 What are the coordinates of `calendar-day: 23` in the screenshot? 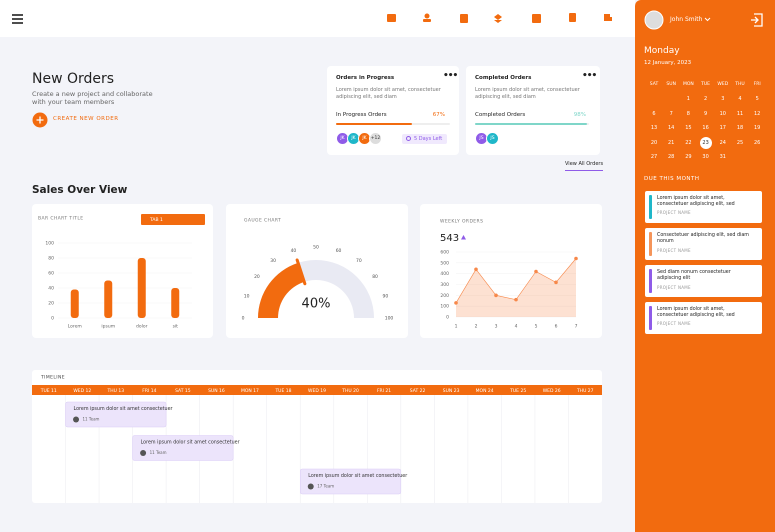 It's located at (705, 142).